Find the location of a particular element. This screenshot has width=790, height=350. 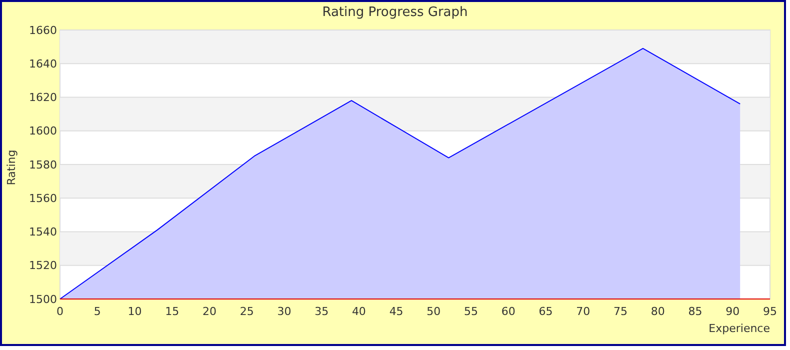

x-tick-label: 65 is located at coordinates (545, 311).